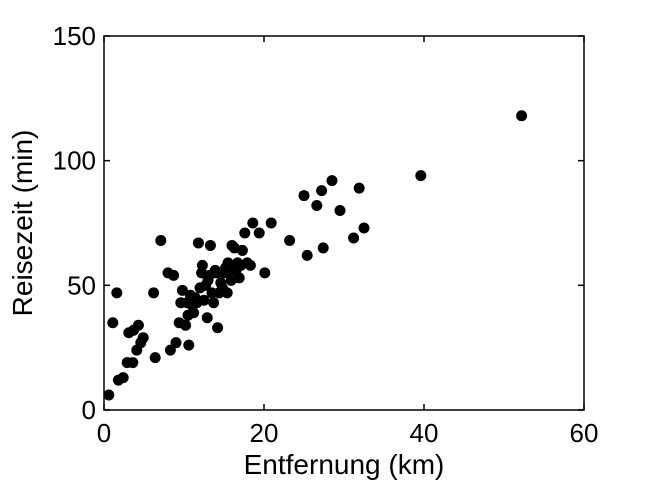  I want to click on x-tick-label: 0, so click(104, 433).